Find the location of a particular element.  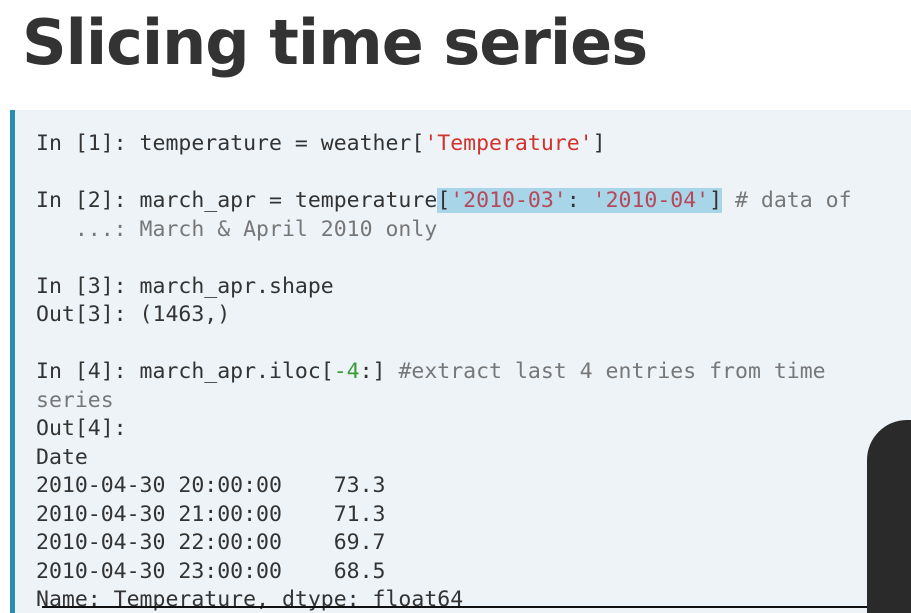

code-token: 2010-04-30 23:00:00 68.5 is located at coordinates (211, 571).